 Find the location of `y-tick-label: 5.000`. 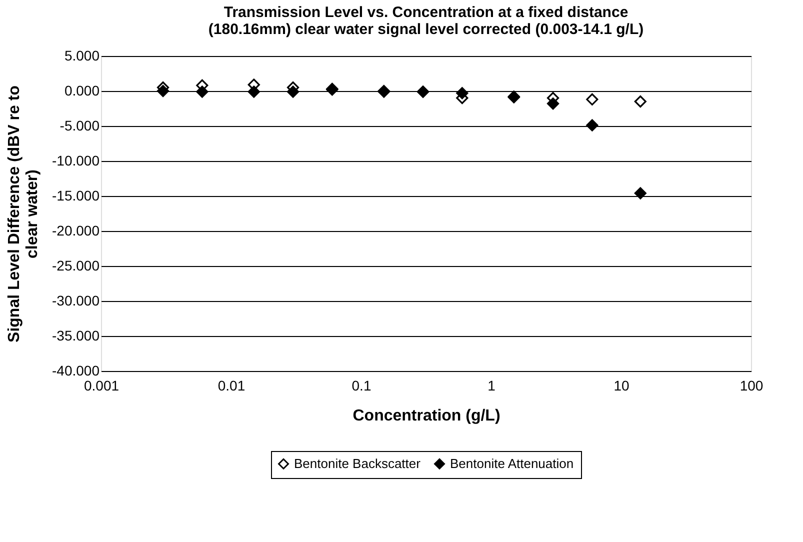

y-tick-label: 5.000 is located at coordinates (82, 56).